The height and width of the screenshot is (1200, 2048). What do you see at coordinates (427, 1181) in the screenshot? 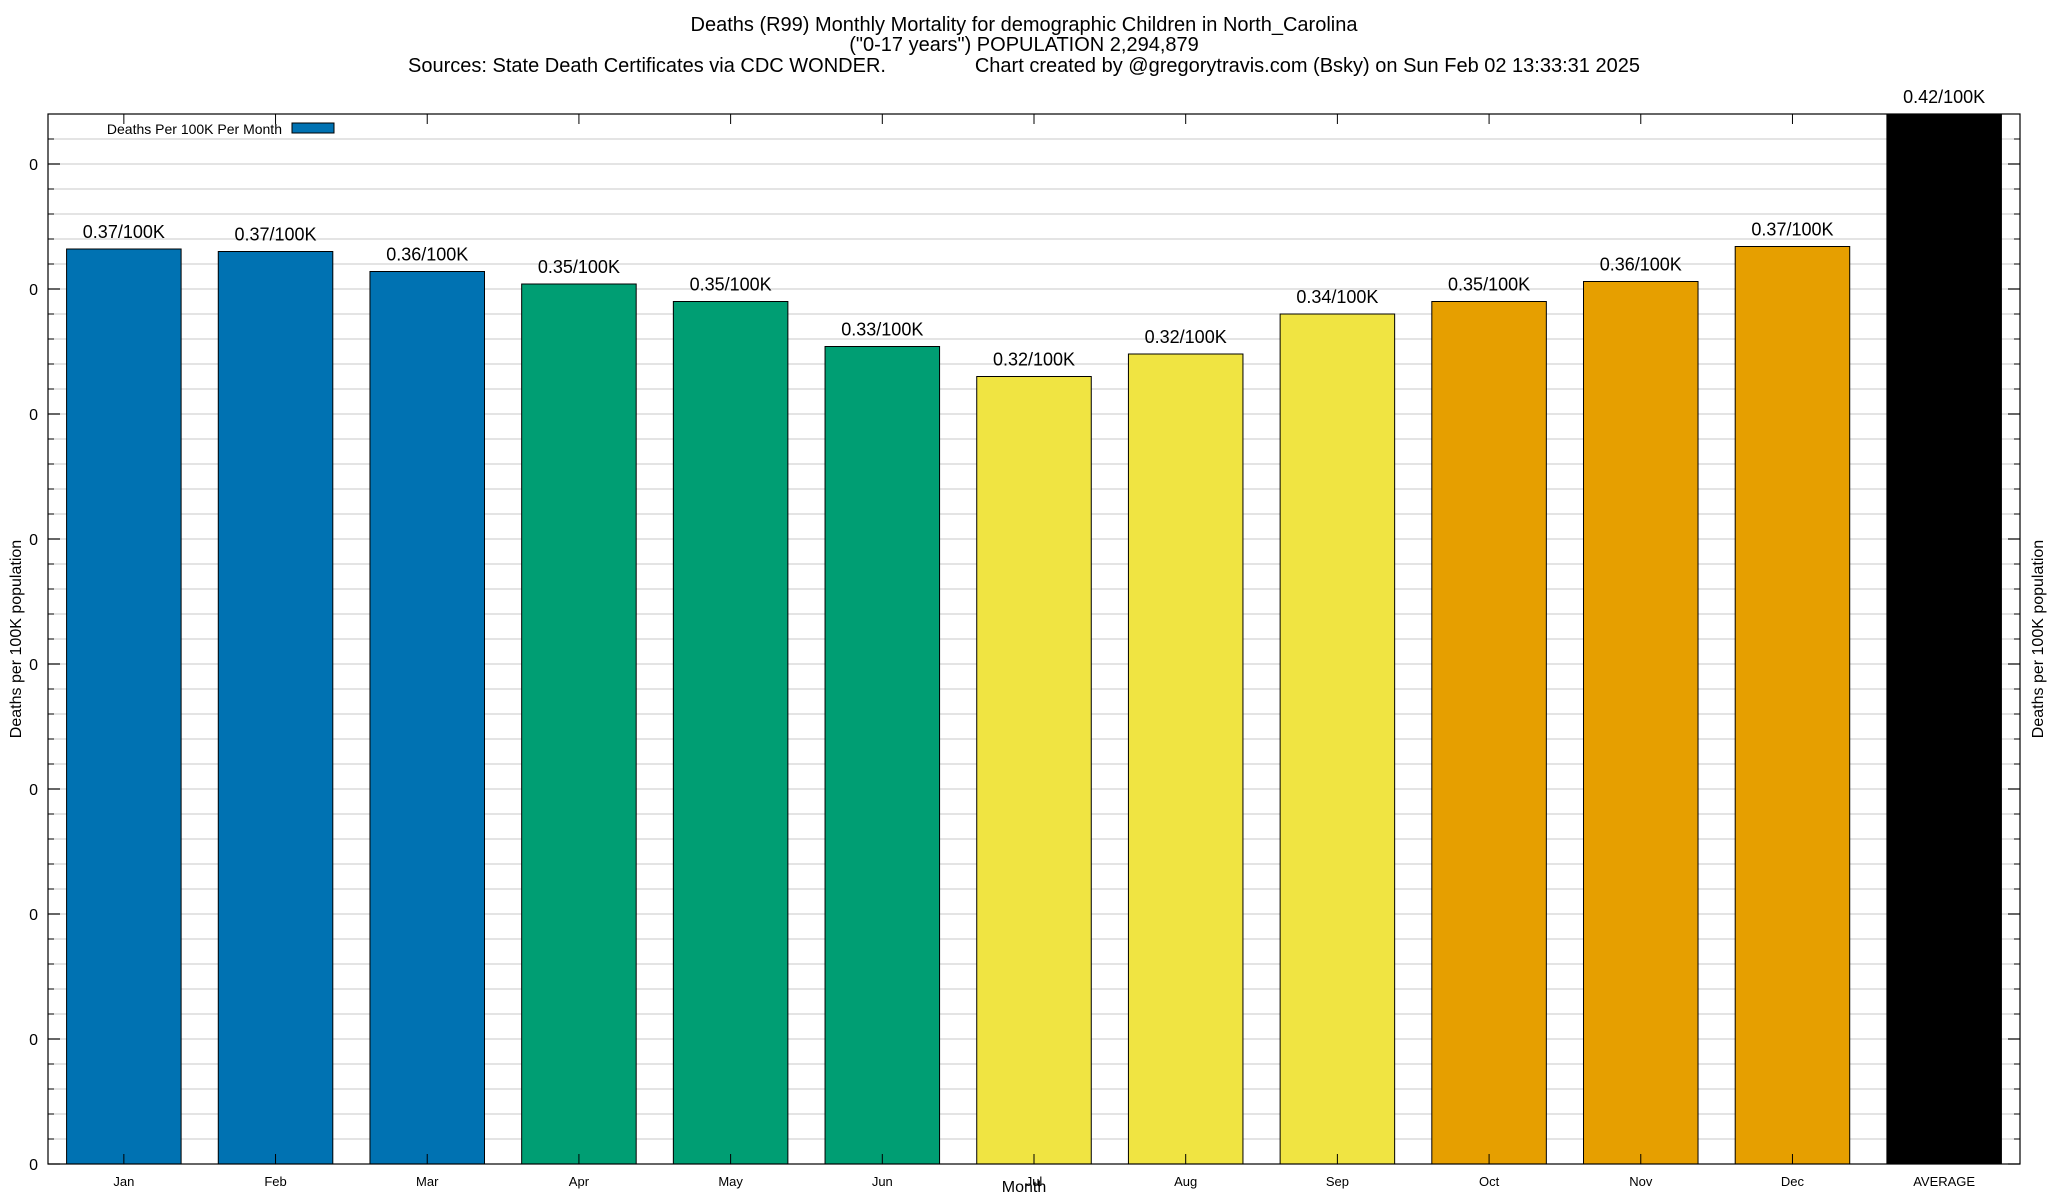
I see `x-tick-label: Mar` at bounding box center [427, 1181].